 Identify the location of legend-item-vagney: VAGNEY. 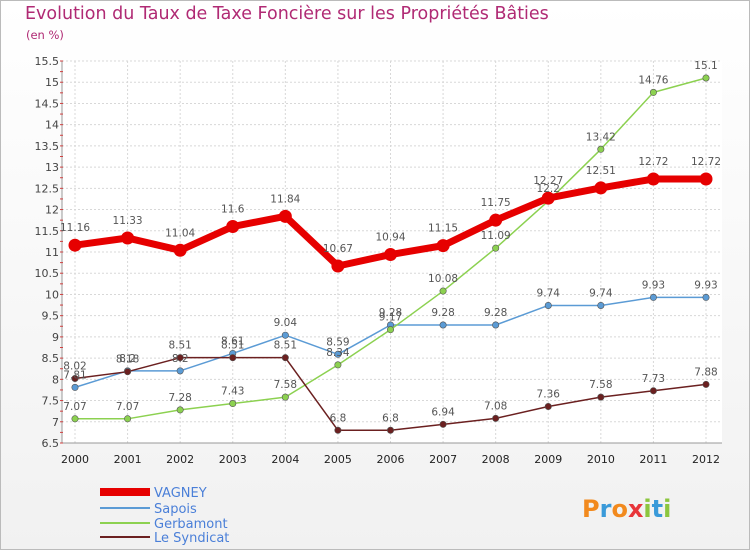
(180, 493).